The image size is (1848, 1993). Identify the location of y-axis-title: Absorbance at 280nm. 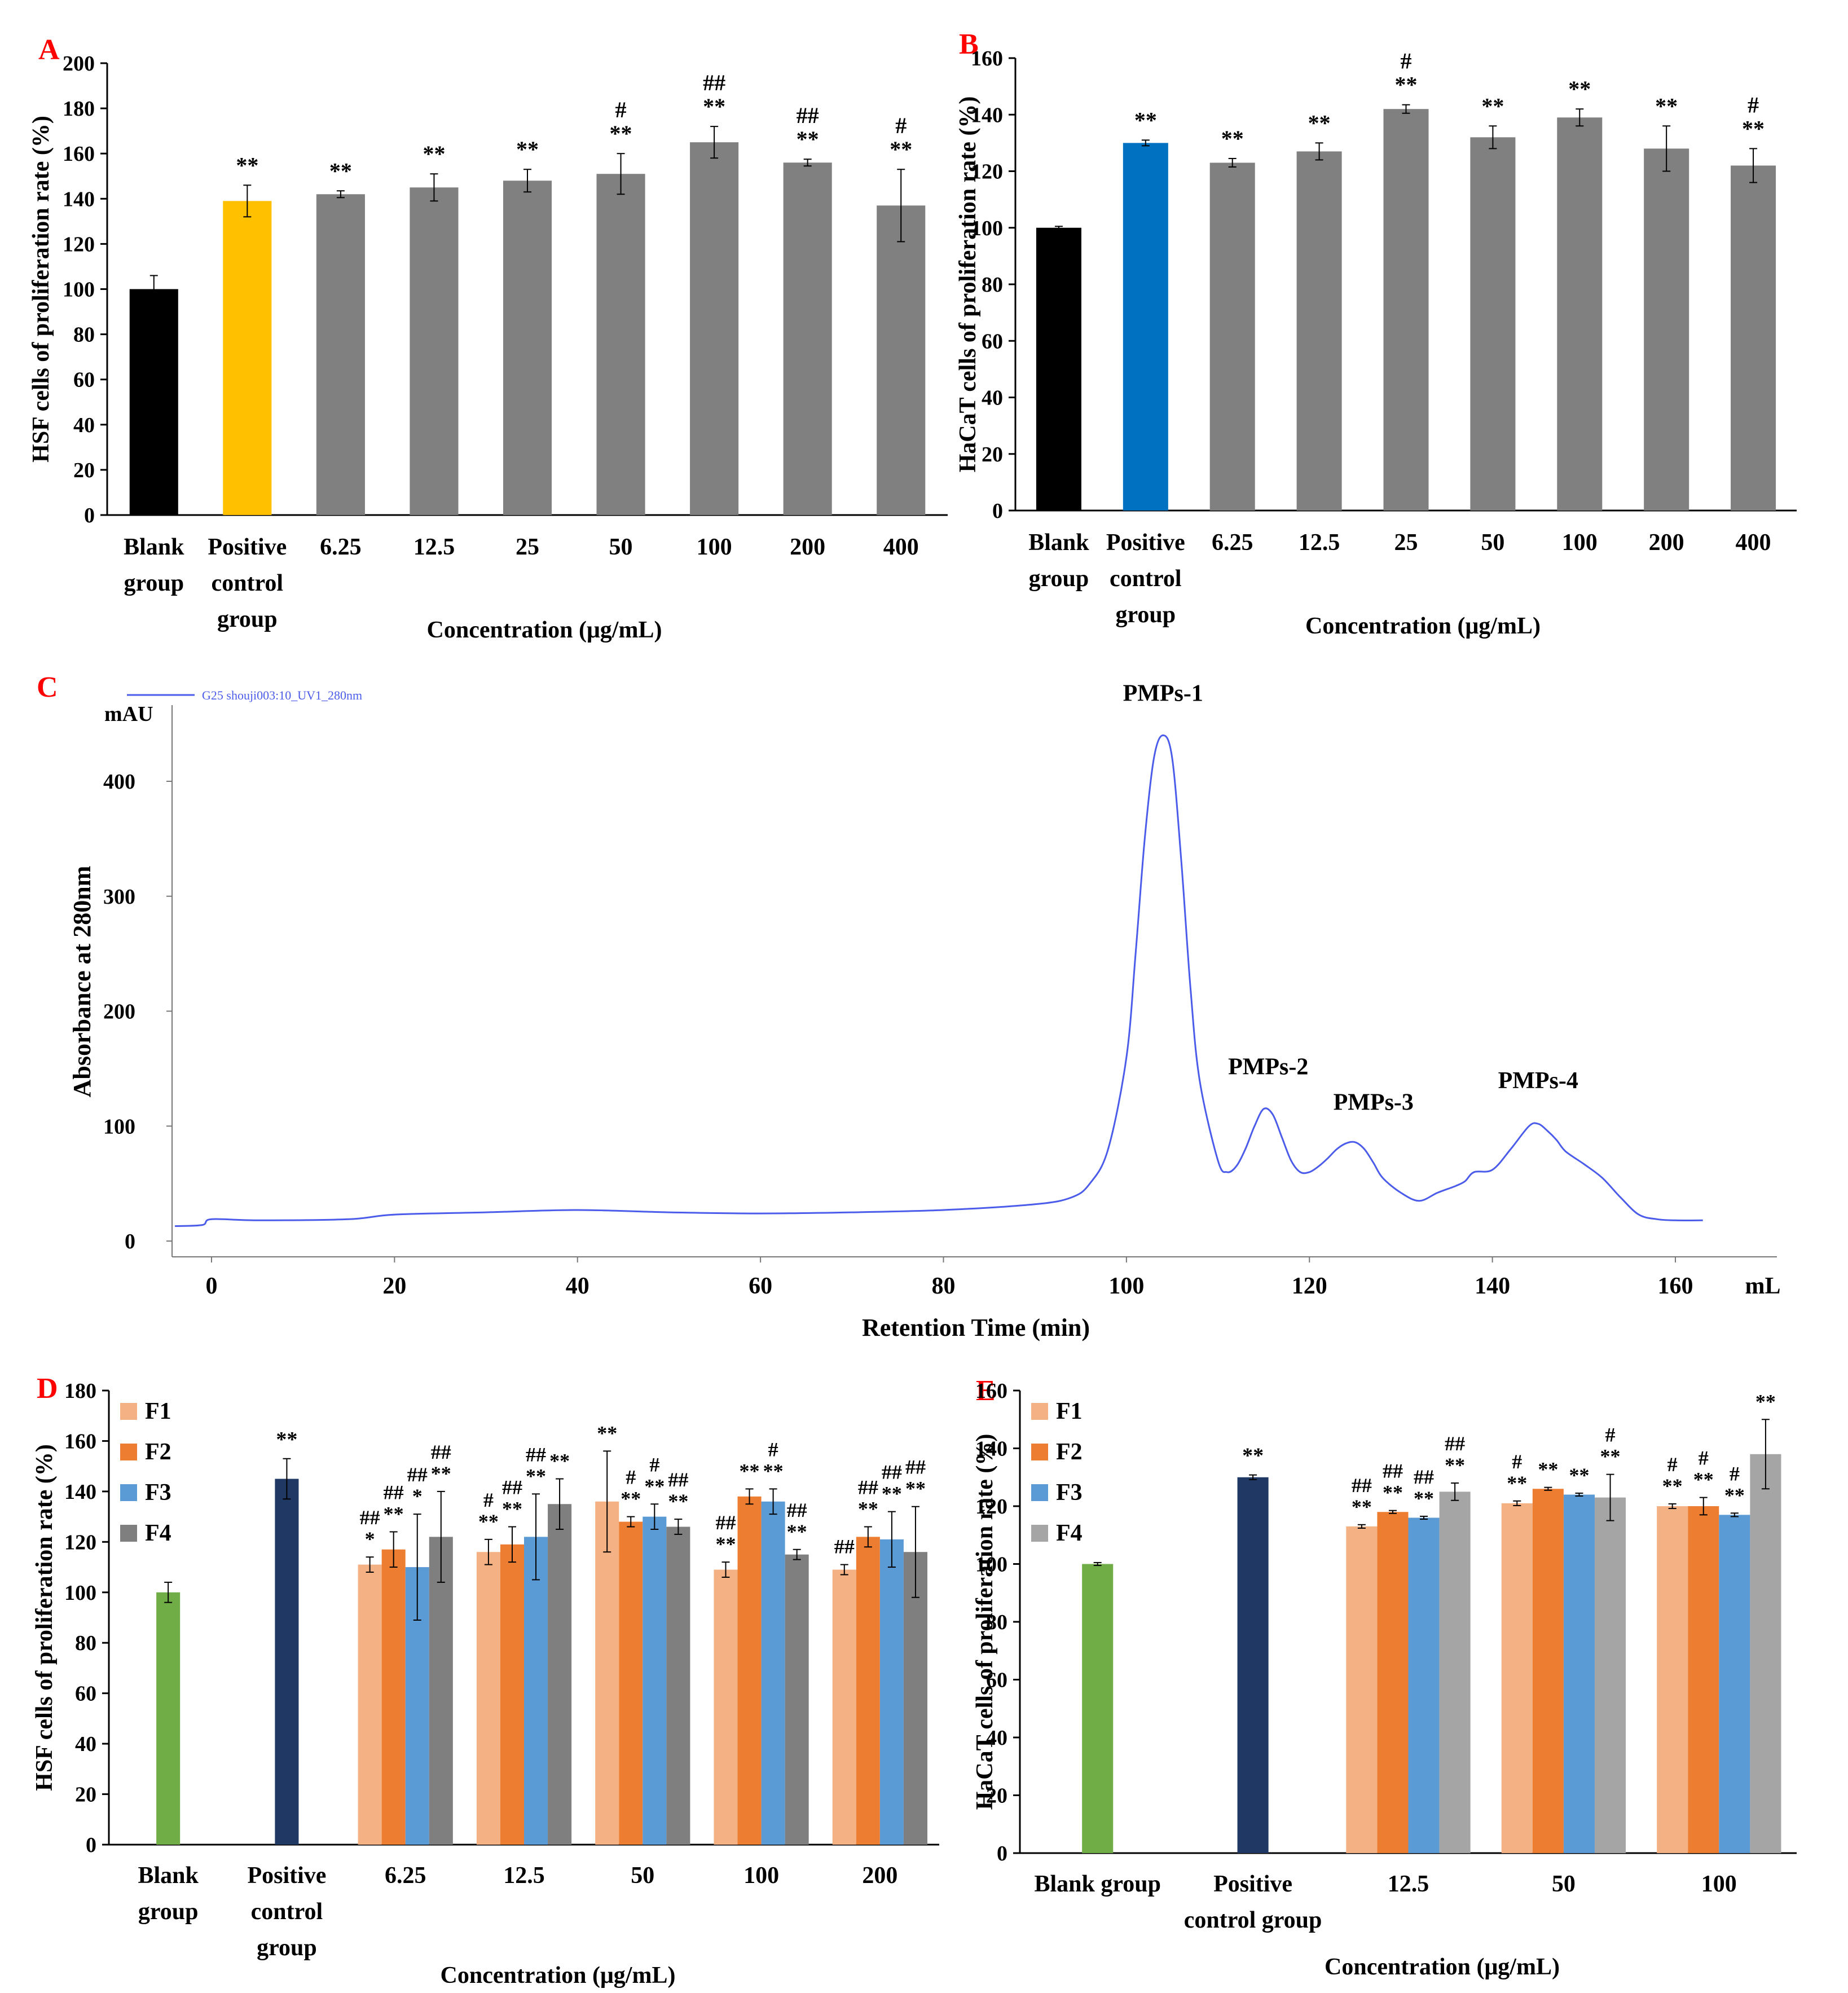
(82, 982).